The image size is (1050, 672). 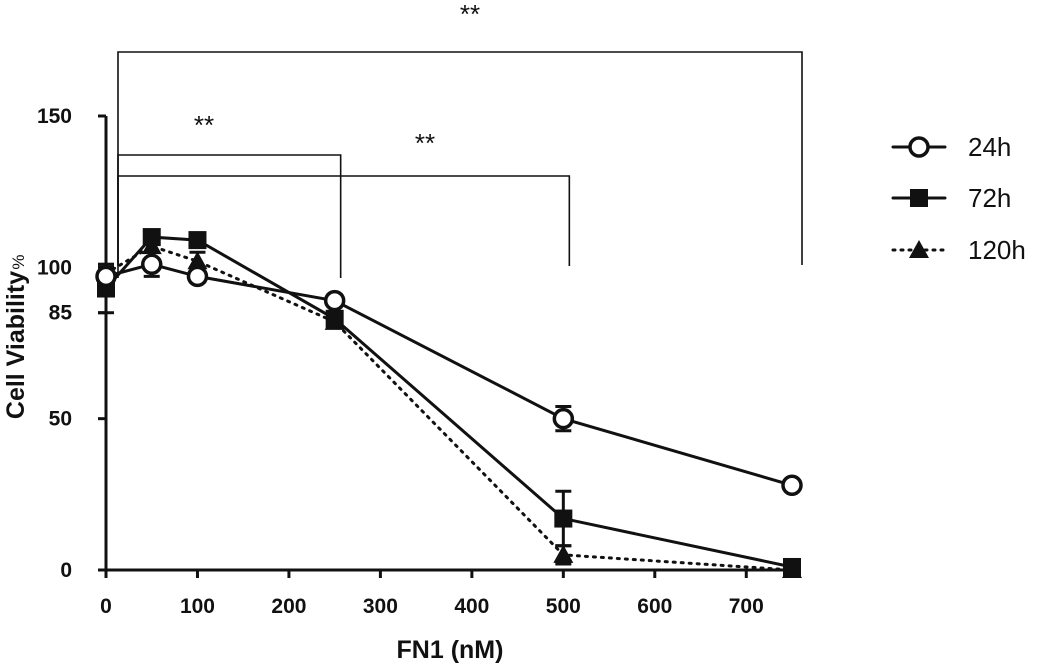 I want to click on significance-bracket, so click(x=344, y=220).